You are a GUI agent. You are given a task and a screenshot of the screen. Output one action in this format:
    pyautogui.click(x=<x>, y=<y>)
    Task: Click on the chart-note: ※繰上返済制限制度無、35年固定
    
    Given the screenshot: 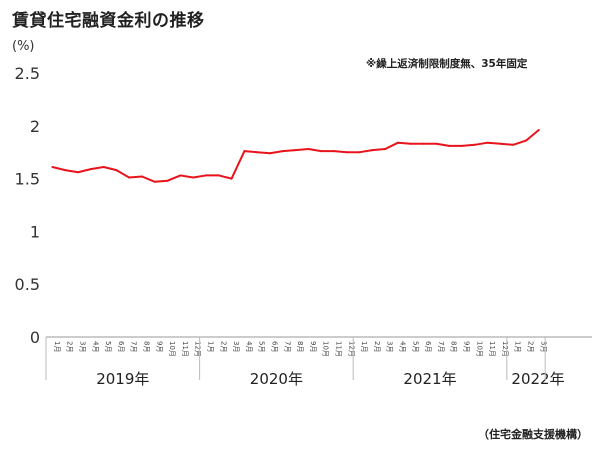 What is the action you would take?
    pyautogui.click(x=447, y=64)
    